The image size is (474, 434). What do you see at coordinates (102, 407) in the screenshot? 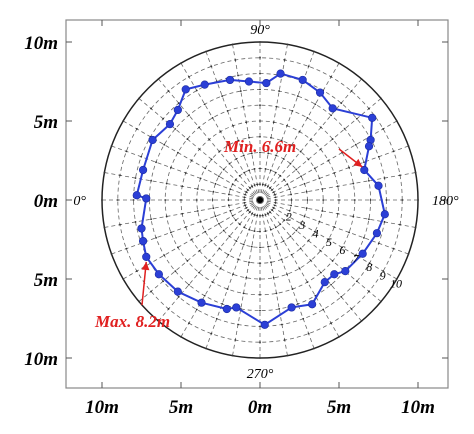
I see `x-tick-label: 10m` at bounding box center [102, 407].